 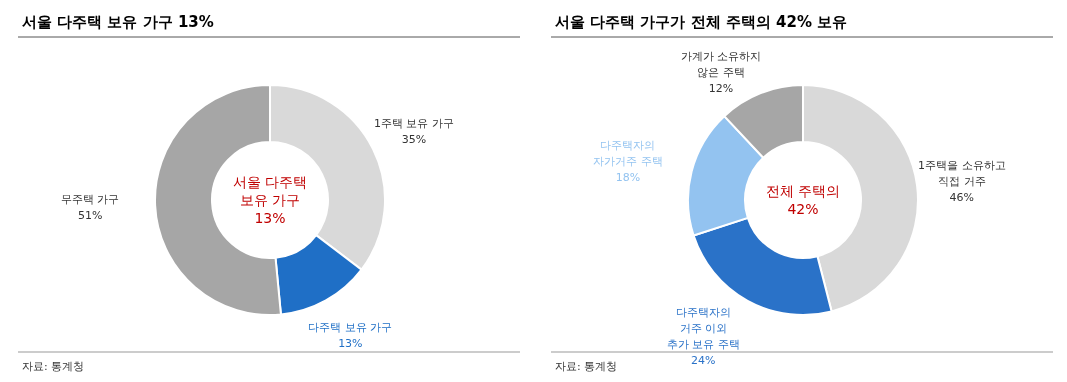 What do you see at coordinates (413, 124) in the screenshot?
I see `slice-label: 1주택 보유 가구` at bounding box center [413, 124].